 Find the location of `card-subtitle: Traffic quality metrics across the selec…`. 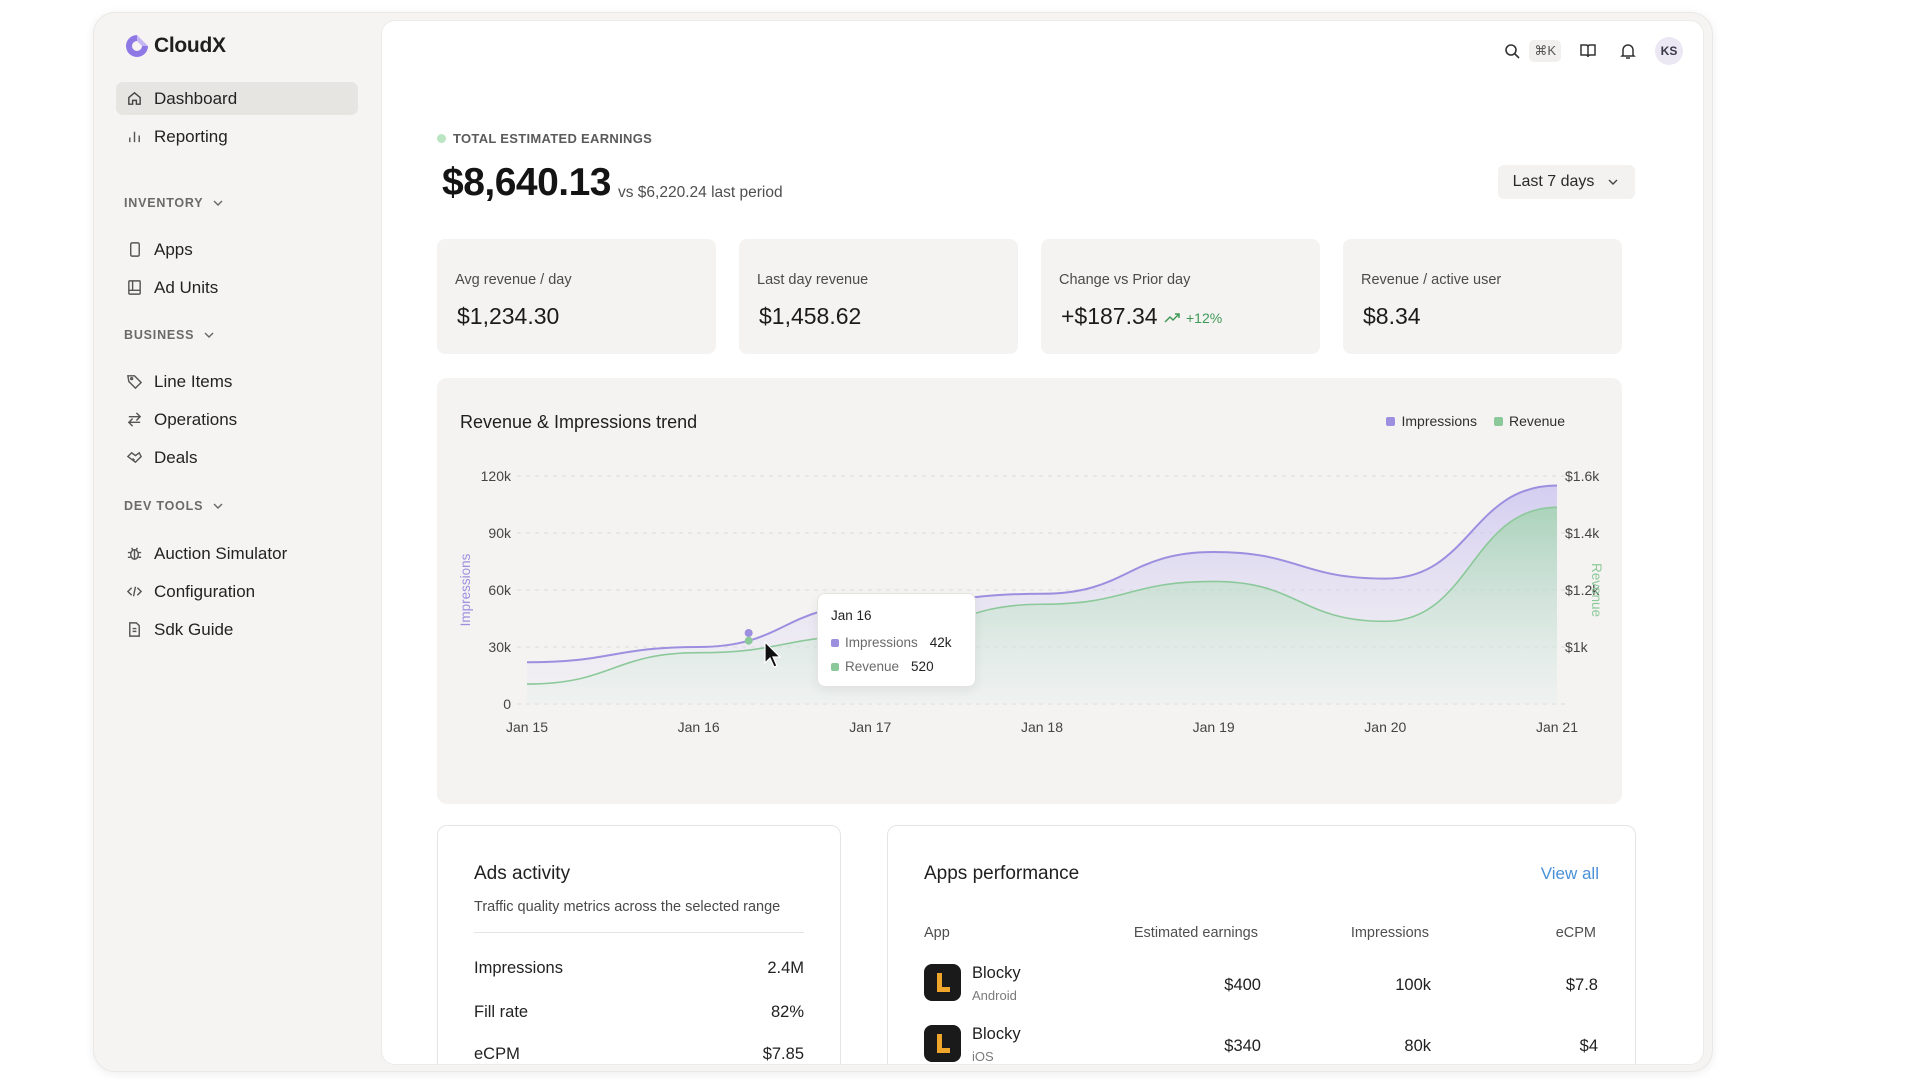

card-subtitle: Traffic quality metrics across the selec… is located at coordinates (627, 907).